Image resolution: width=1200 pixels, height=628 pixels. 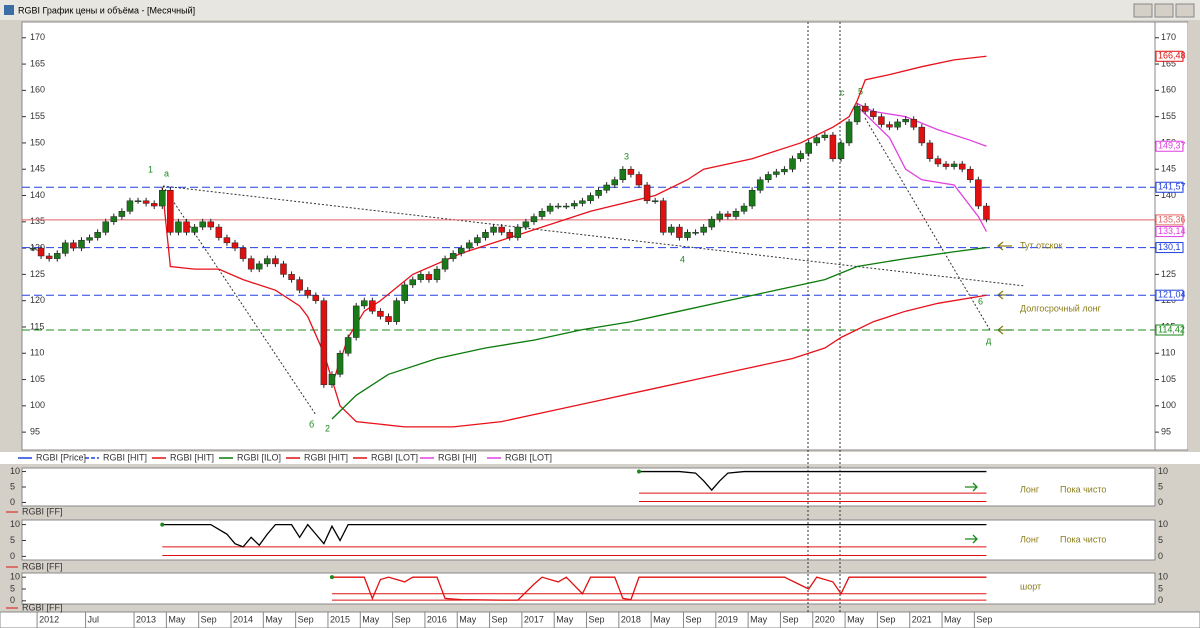 I want to click on annotation: 5, so click(x=860, y=91).